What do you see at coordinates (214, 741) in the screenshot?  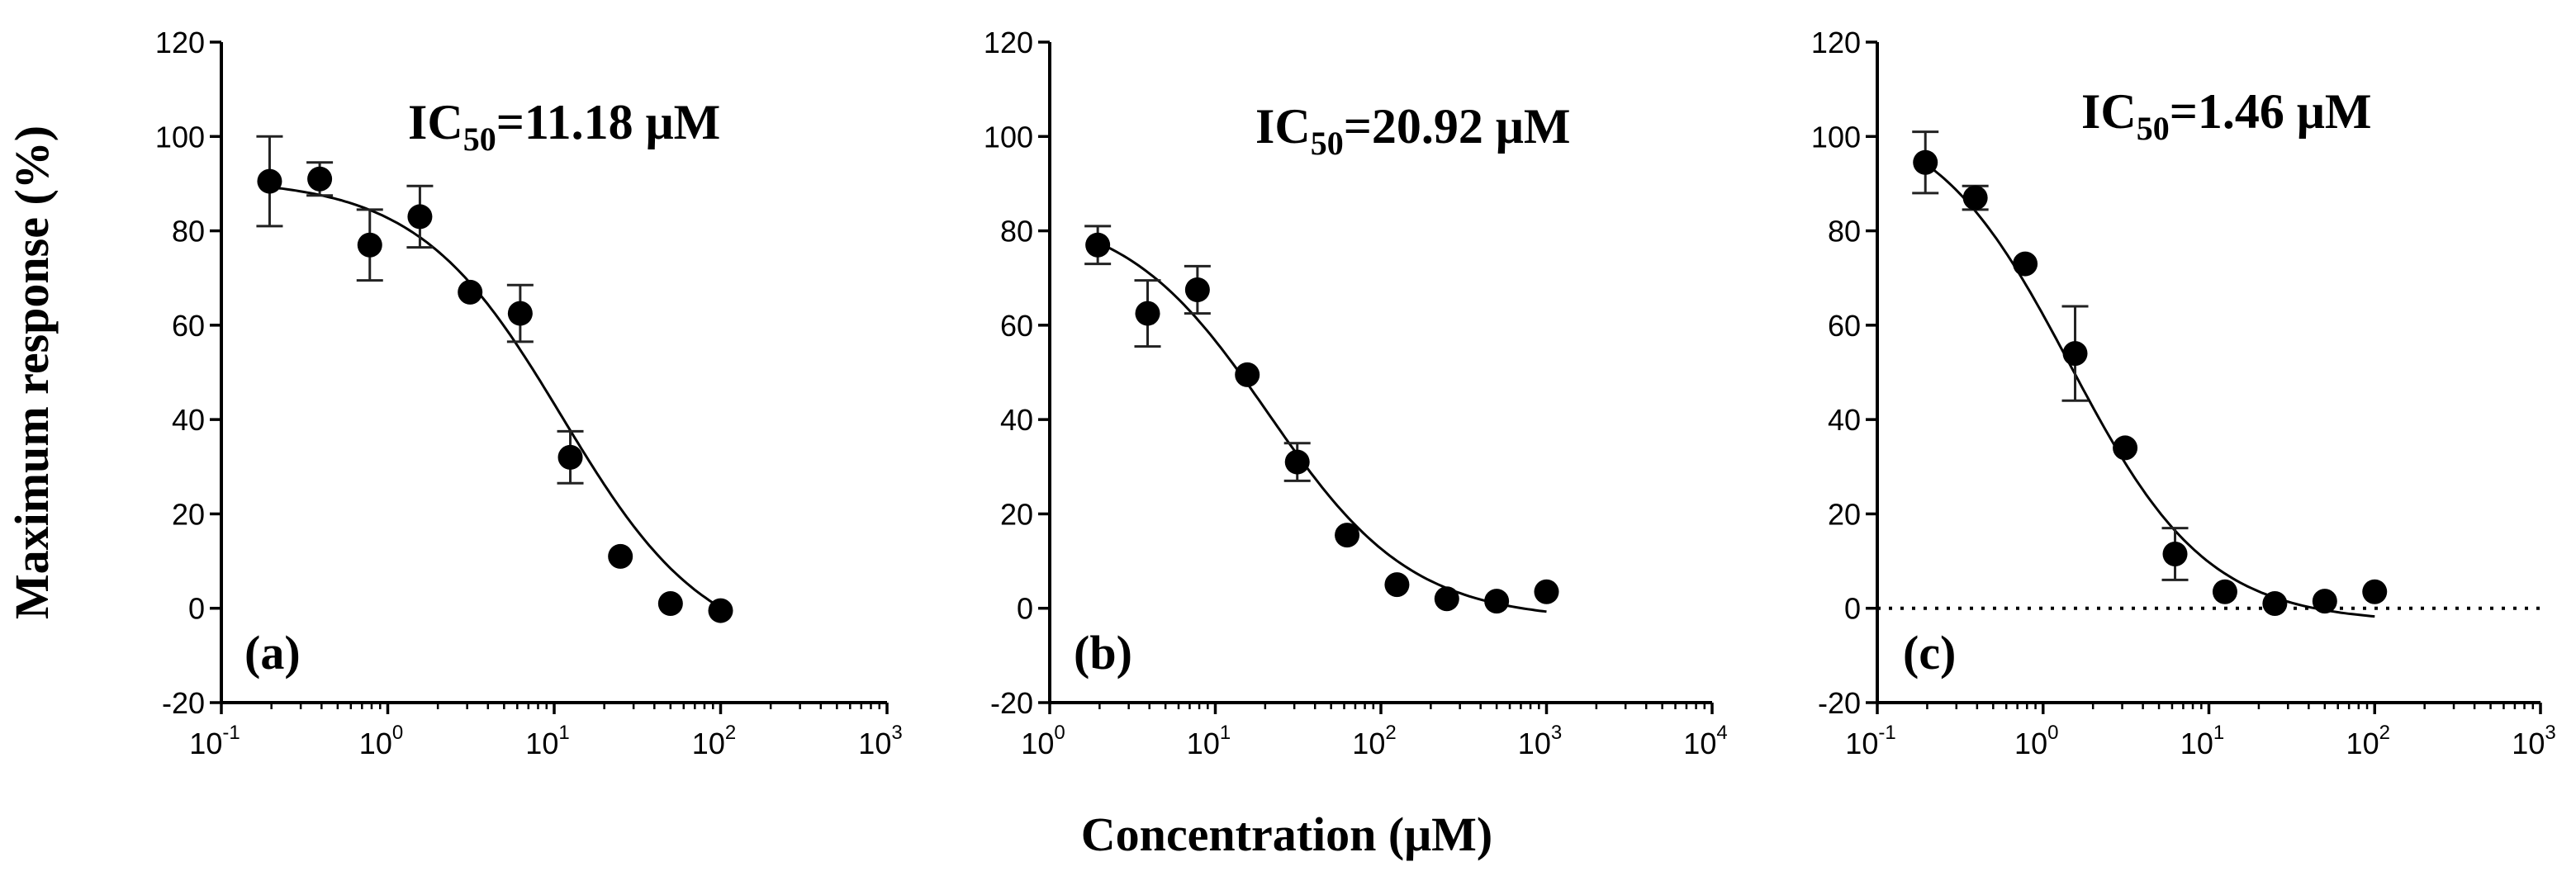 I see `x-tick-label: 10⁻¹` at bounding box center [214, 741].